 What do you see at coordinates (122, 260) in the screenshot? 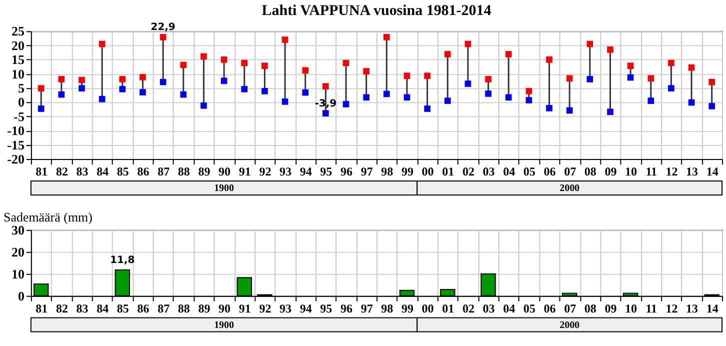
I see `annotation: 11,8` at bounding box center [122, 260].